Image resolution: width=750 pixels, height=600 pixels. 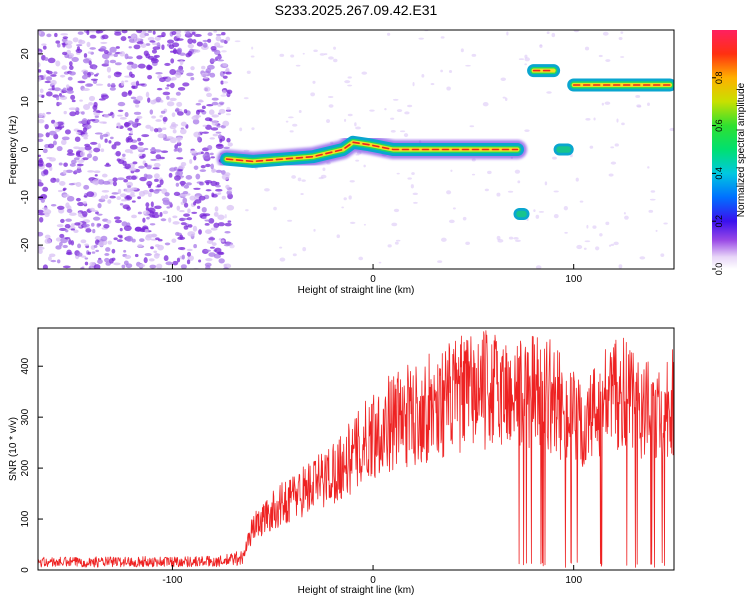 I want to click on spectrogram-xtick-label: -100, so click(x=172, y=279).